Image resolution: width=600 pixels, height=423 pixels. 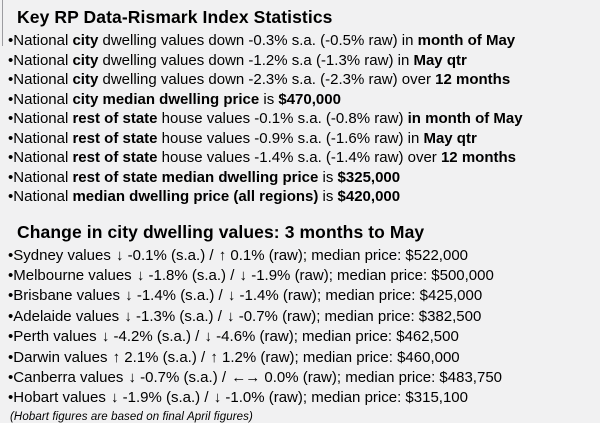 I want to click on text: -1.9% (raw); median price: $500,000, so click(x=370, y=275).